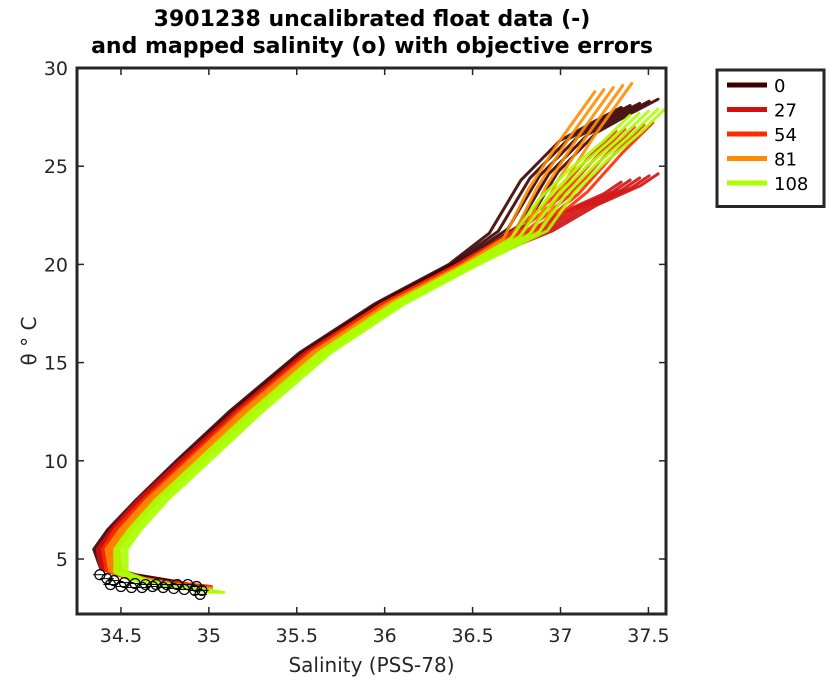 The image size is (829, 682). Describe the element at coordinates (779, 86) in the screenshot. I see `legend-label-0: 0` at that location.